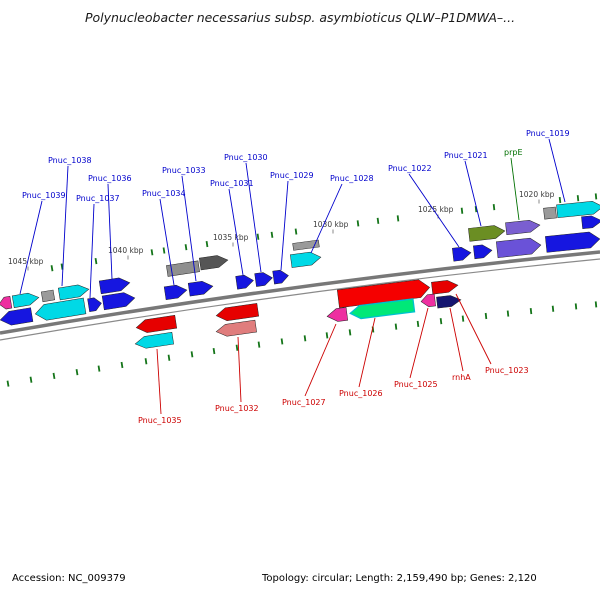 Image resolution: width=600 pixels, height=600 pixels. Describe the element at coordinates (361, 393) in the screenshot. I see `gene-label: Pnuc_1026` at that location.